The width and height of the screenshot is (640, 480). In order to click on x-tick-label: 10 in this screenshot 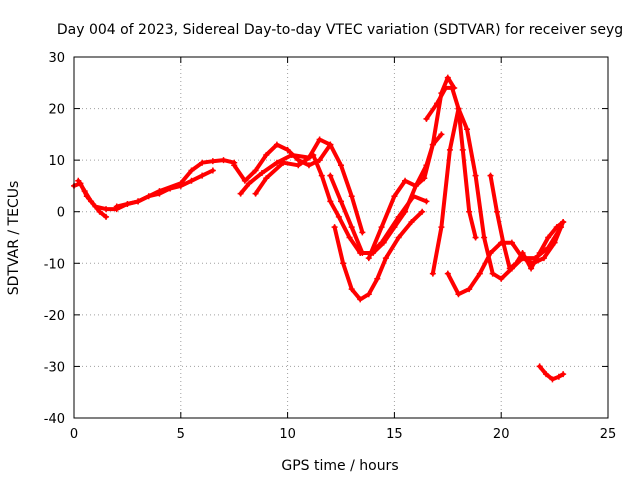, I will do `click(287, 434)`.